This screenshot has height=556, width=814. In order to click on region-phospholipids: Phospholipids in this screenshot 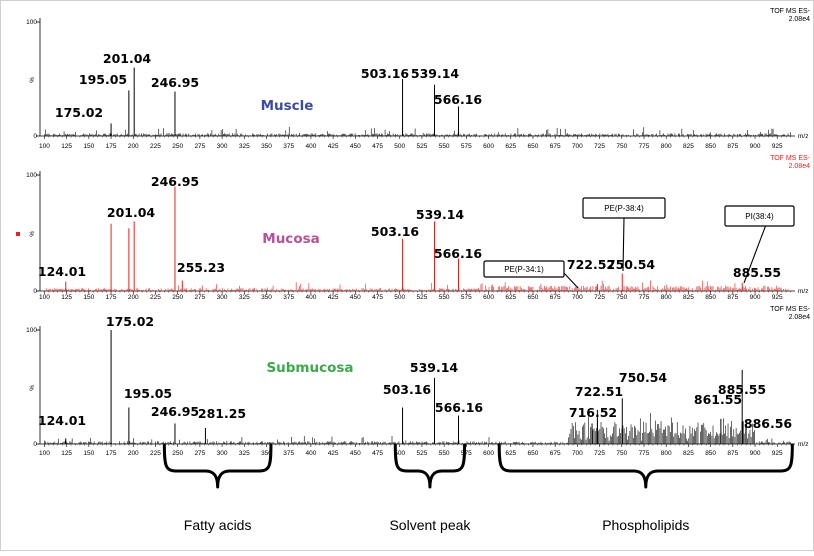, I will do `click(645, 488)`.